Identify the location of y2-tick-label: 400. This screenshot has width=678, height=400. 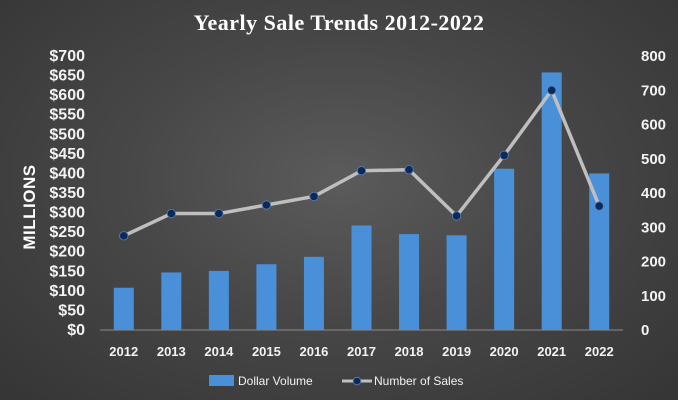
(653, 193).